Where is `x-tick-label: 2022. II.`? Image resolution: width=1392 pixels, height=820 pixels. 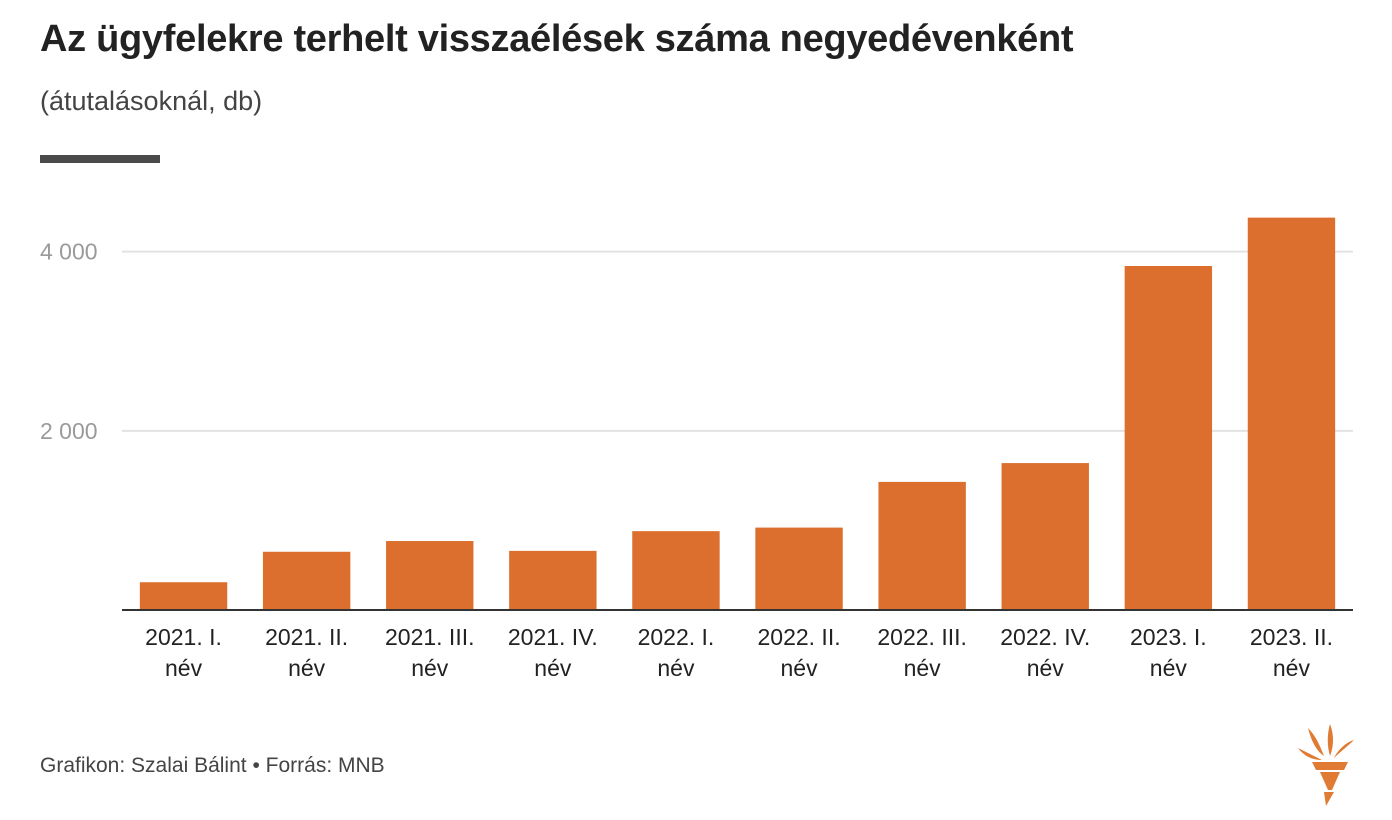 x-tick-label: 2022. II. is located at coordinates (798, 637).